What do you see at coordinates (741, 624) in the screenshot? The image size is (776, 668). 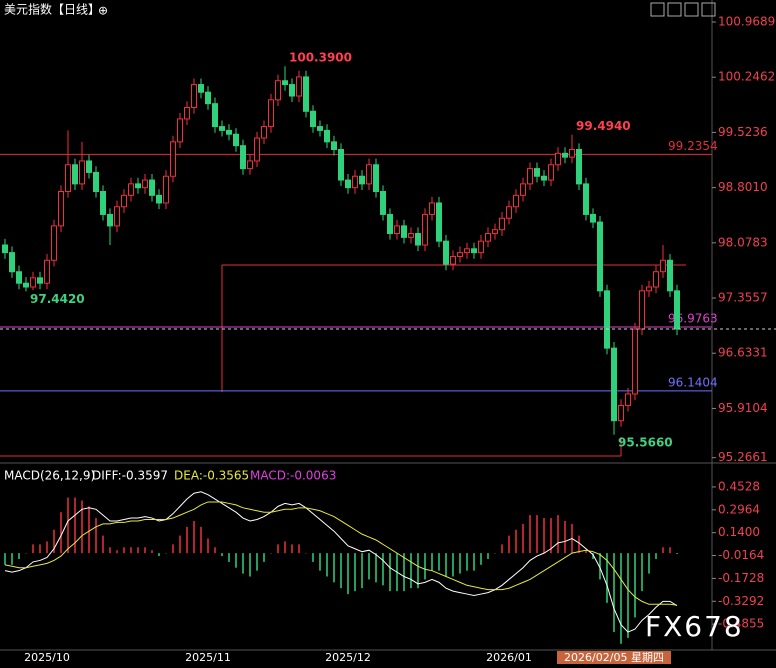 I see `y-tick-label: -0.4855` at bounding box center [741, 624].